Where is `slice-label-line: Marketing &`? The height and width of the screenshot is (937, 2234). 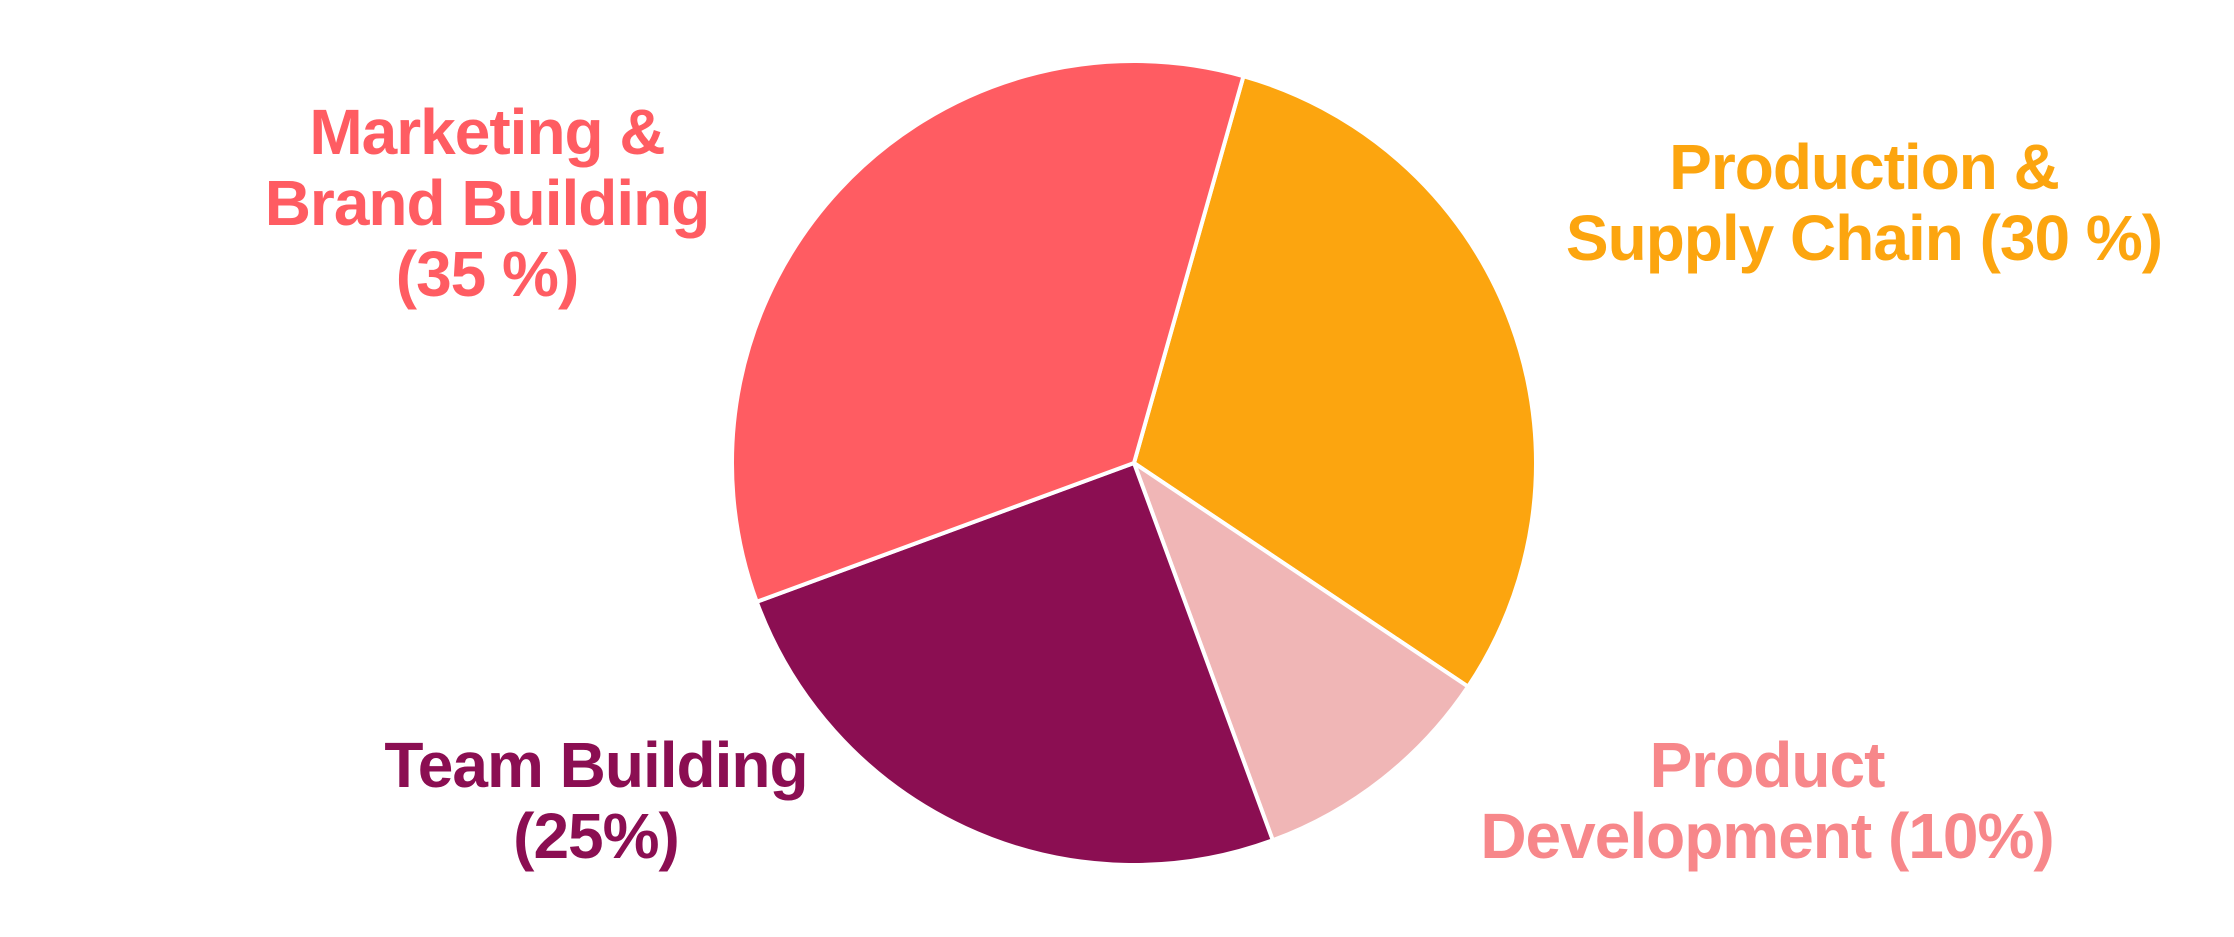 slice-label-line: Marketing & is located at coordinates (486, 132).